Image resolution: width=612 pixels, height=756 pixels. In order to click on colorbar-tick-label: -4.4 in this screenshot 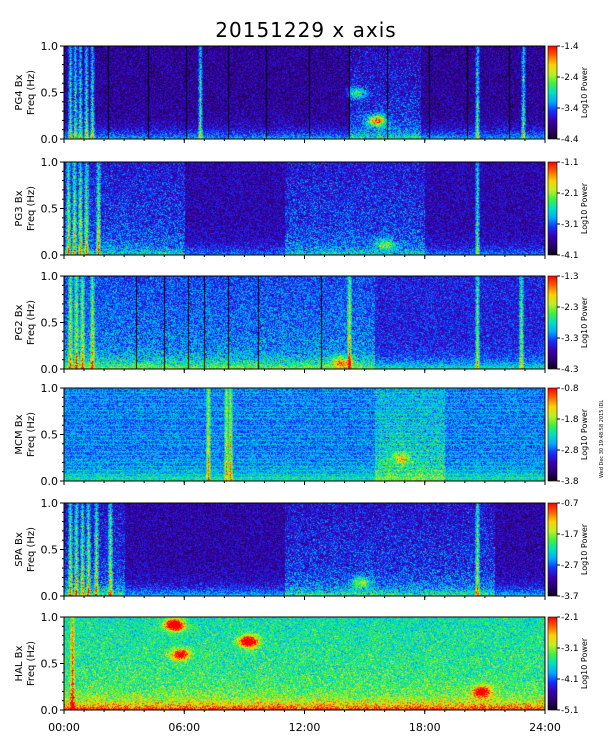, I will do `click(570, 140)`.